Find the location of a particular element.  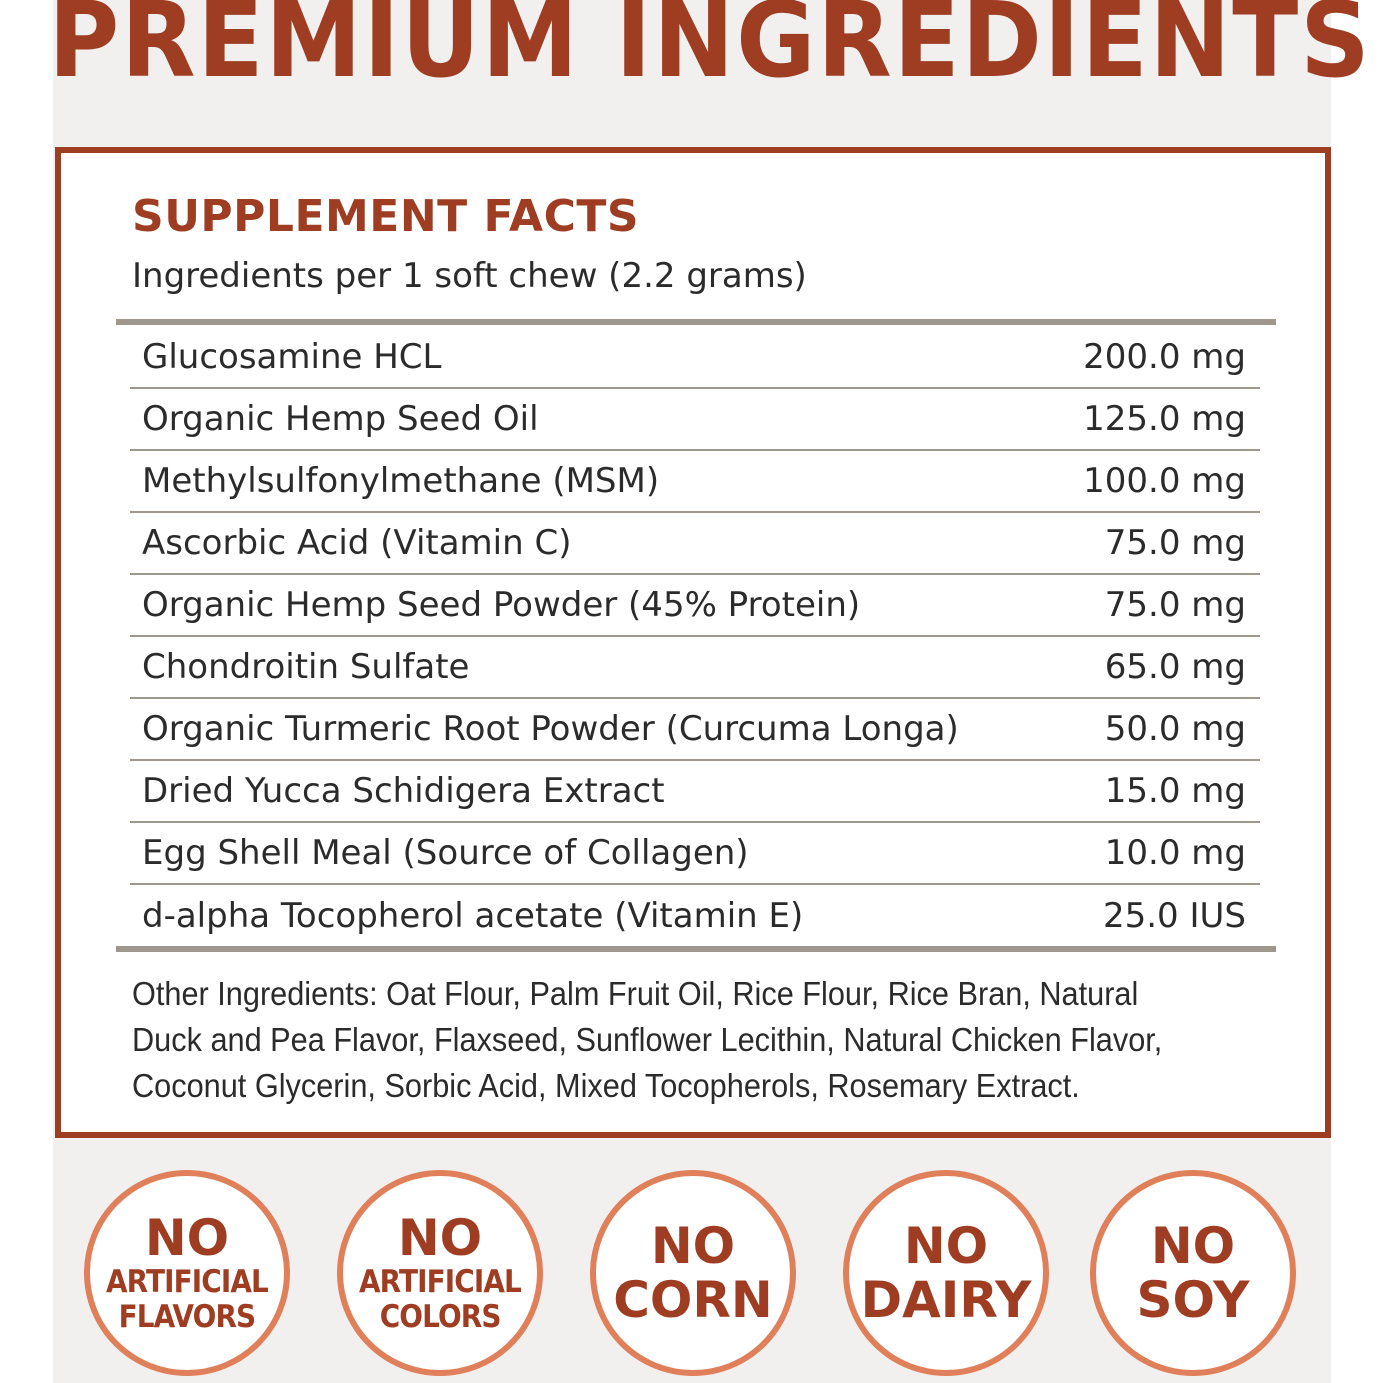

headline: PREMIUM INGREDIENTS is located at coordinates (710, 50).